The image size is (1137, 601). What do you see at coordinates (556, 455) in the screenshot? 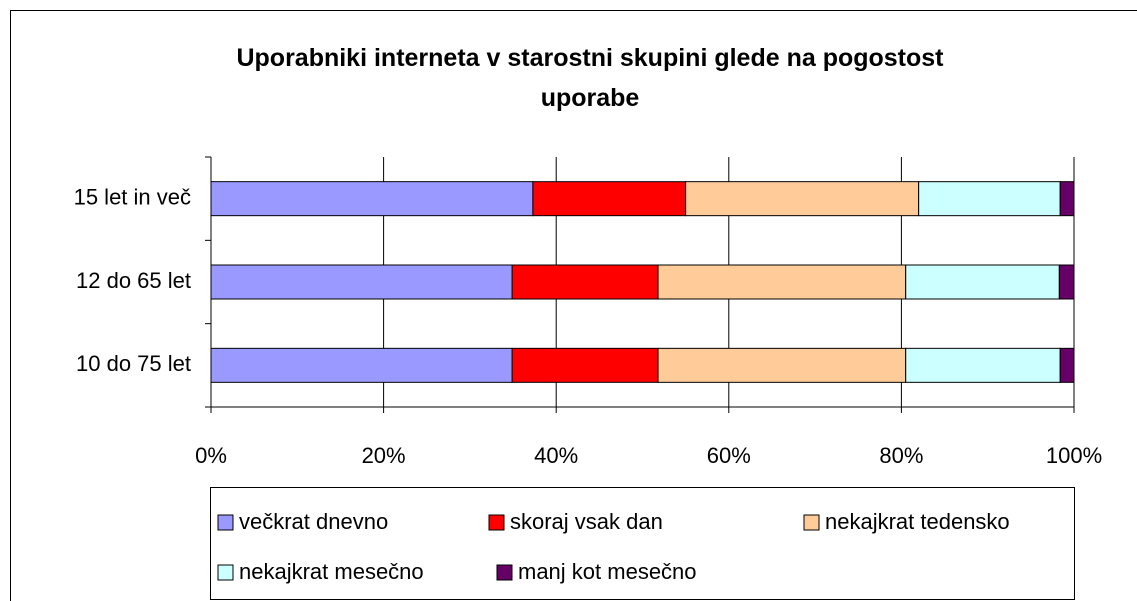
I see `x-tick-label: 40%` at bounding box center [556, 455].